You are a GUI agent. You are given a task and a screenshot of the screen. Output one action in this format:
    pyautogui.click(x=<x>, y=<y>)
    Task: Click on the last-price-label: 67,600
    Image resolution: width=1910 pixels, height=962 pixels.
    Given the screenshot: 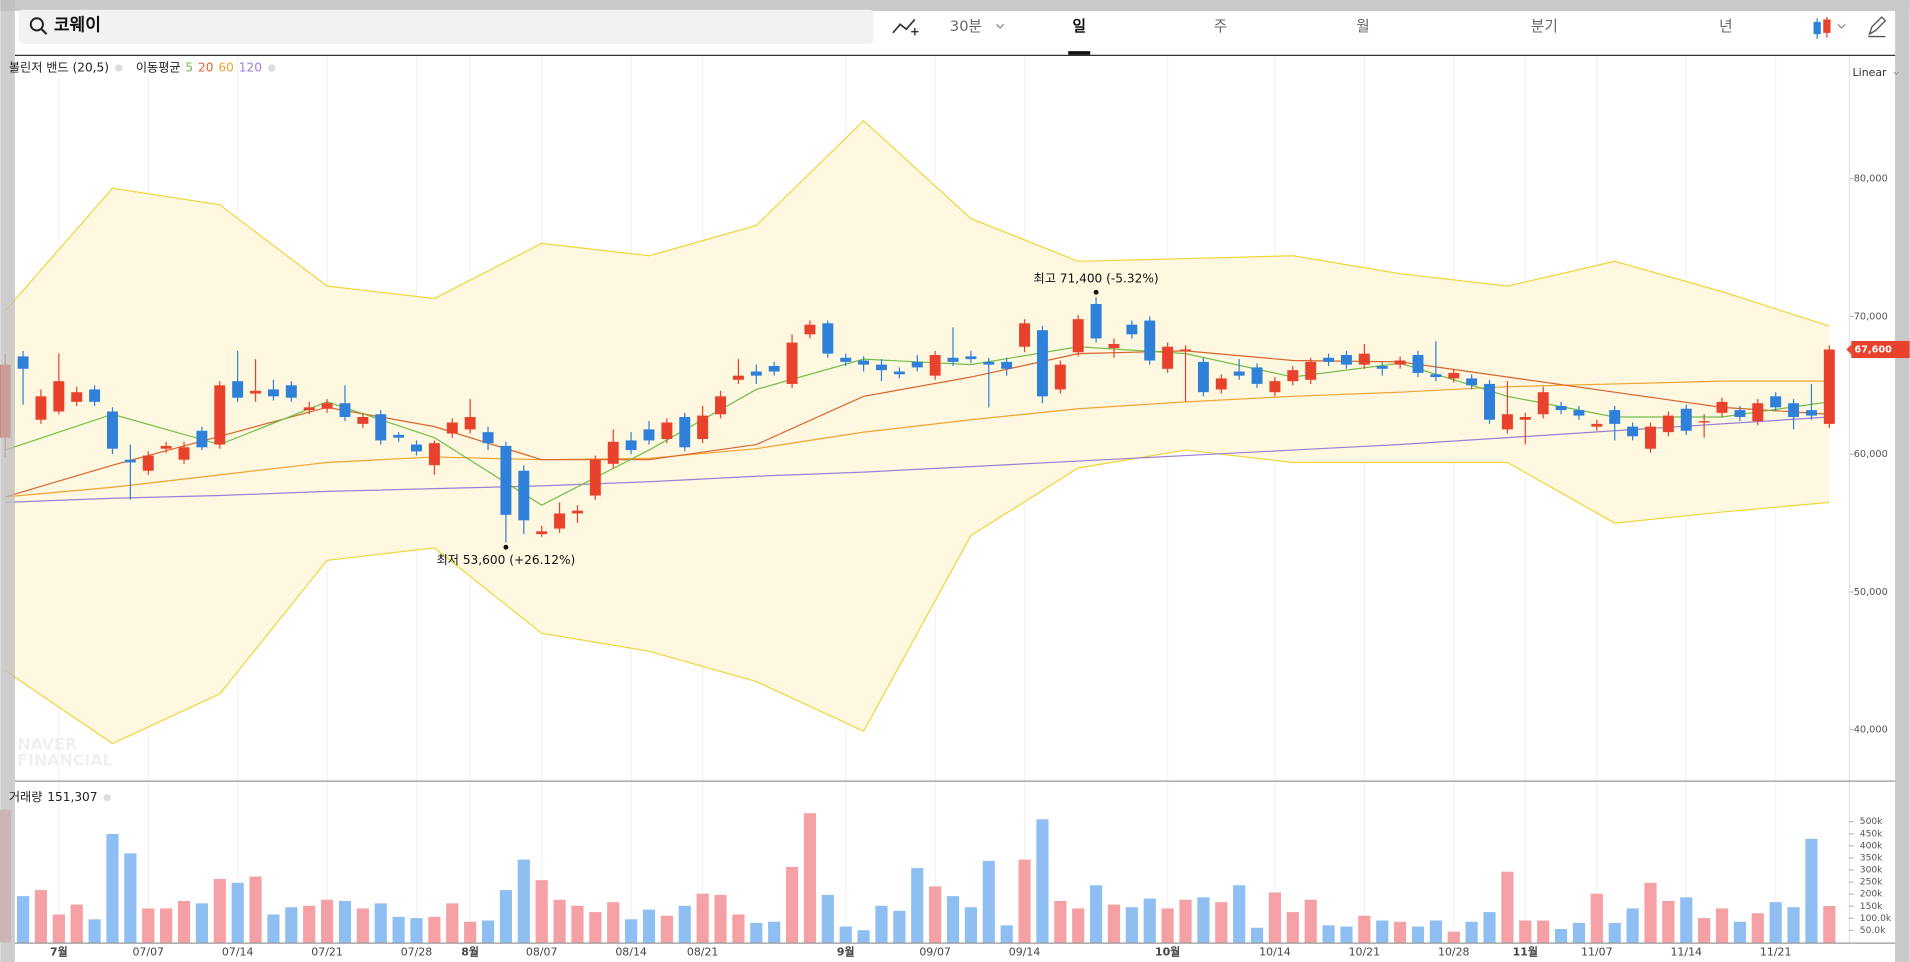 What is the action you would take?
    pyautogui.click(x=1873, y=349)
    